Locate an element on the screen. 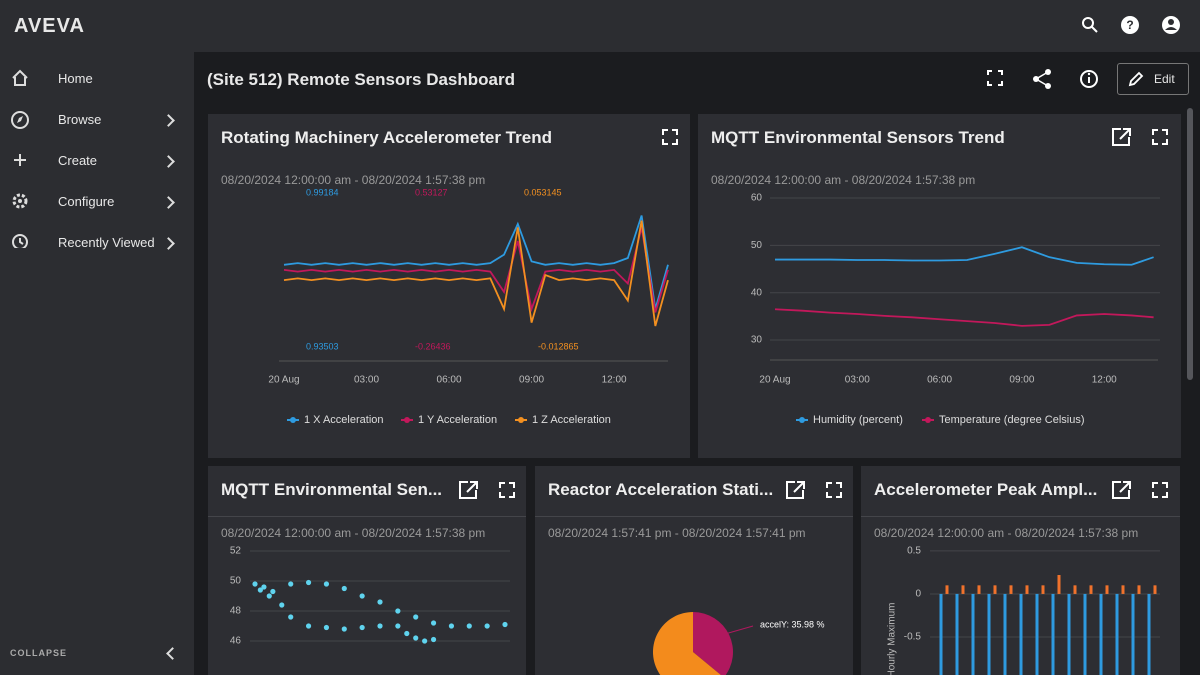 The width and height of the screenshot is (1200, 675). collapse: COLLAPSE is located at coordinates (39, 653).